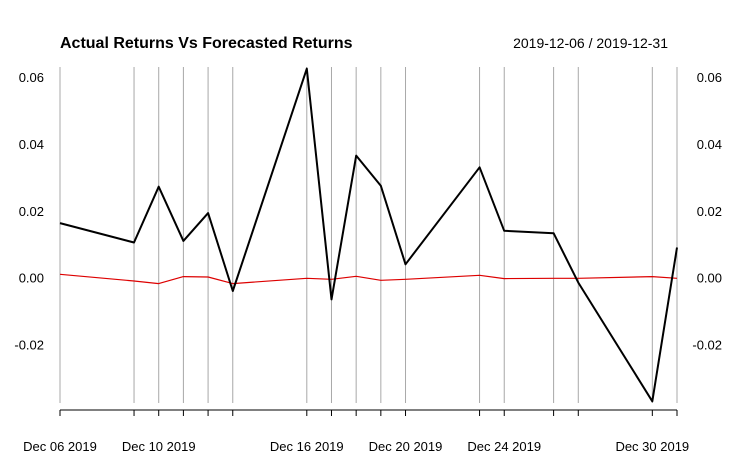 The height and width of the screenshot is (463, 737). Describe the element at coordinates (31, 211) in the screenshot. I see `y-tick-label-left: 0.02` at that location.